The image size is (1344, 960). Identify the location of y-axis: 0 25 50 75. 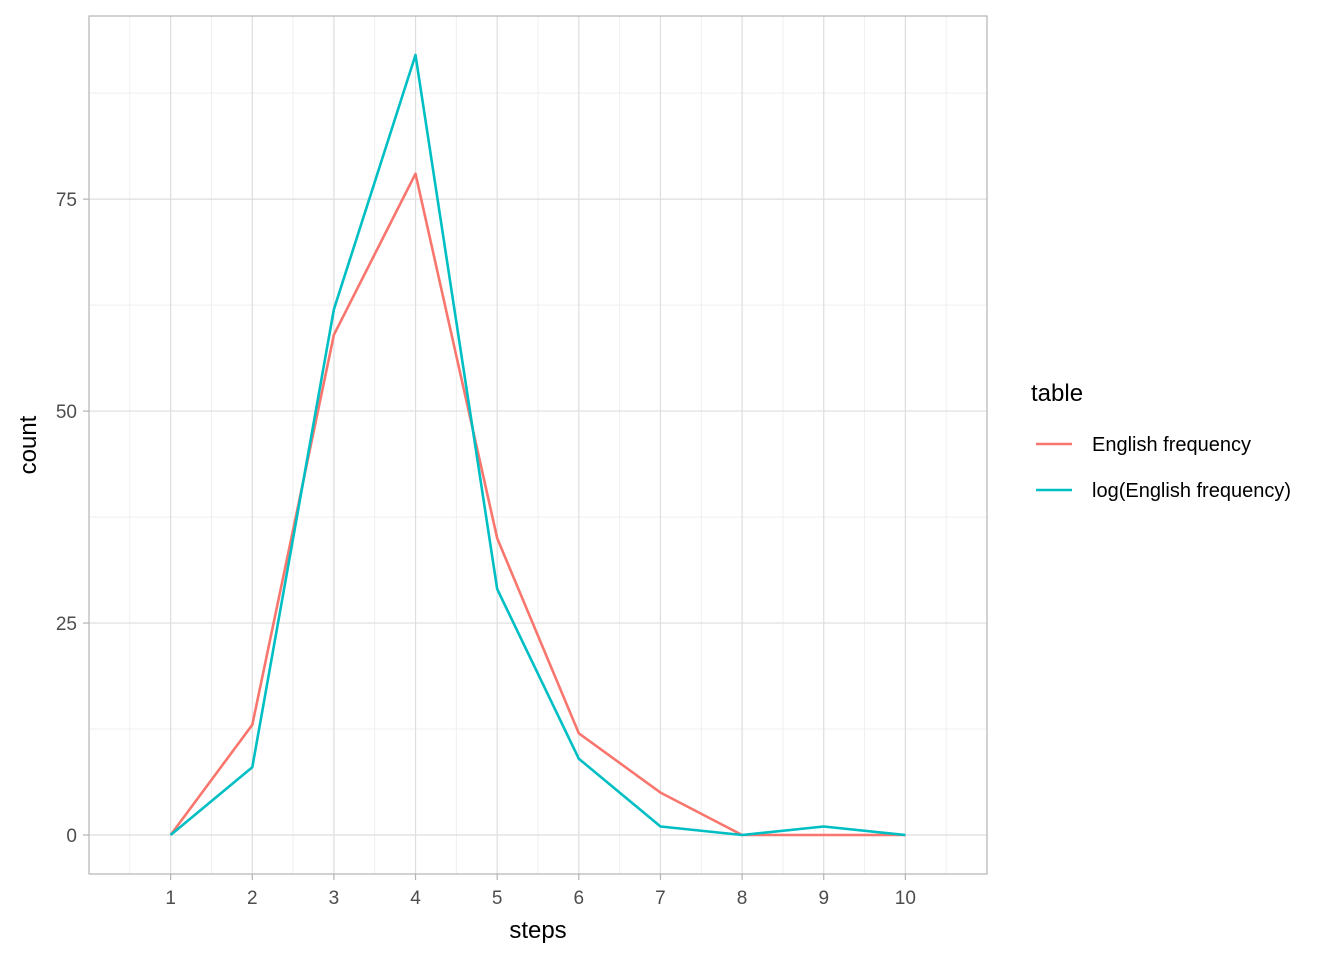
(72, 518).